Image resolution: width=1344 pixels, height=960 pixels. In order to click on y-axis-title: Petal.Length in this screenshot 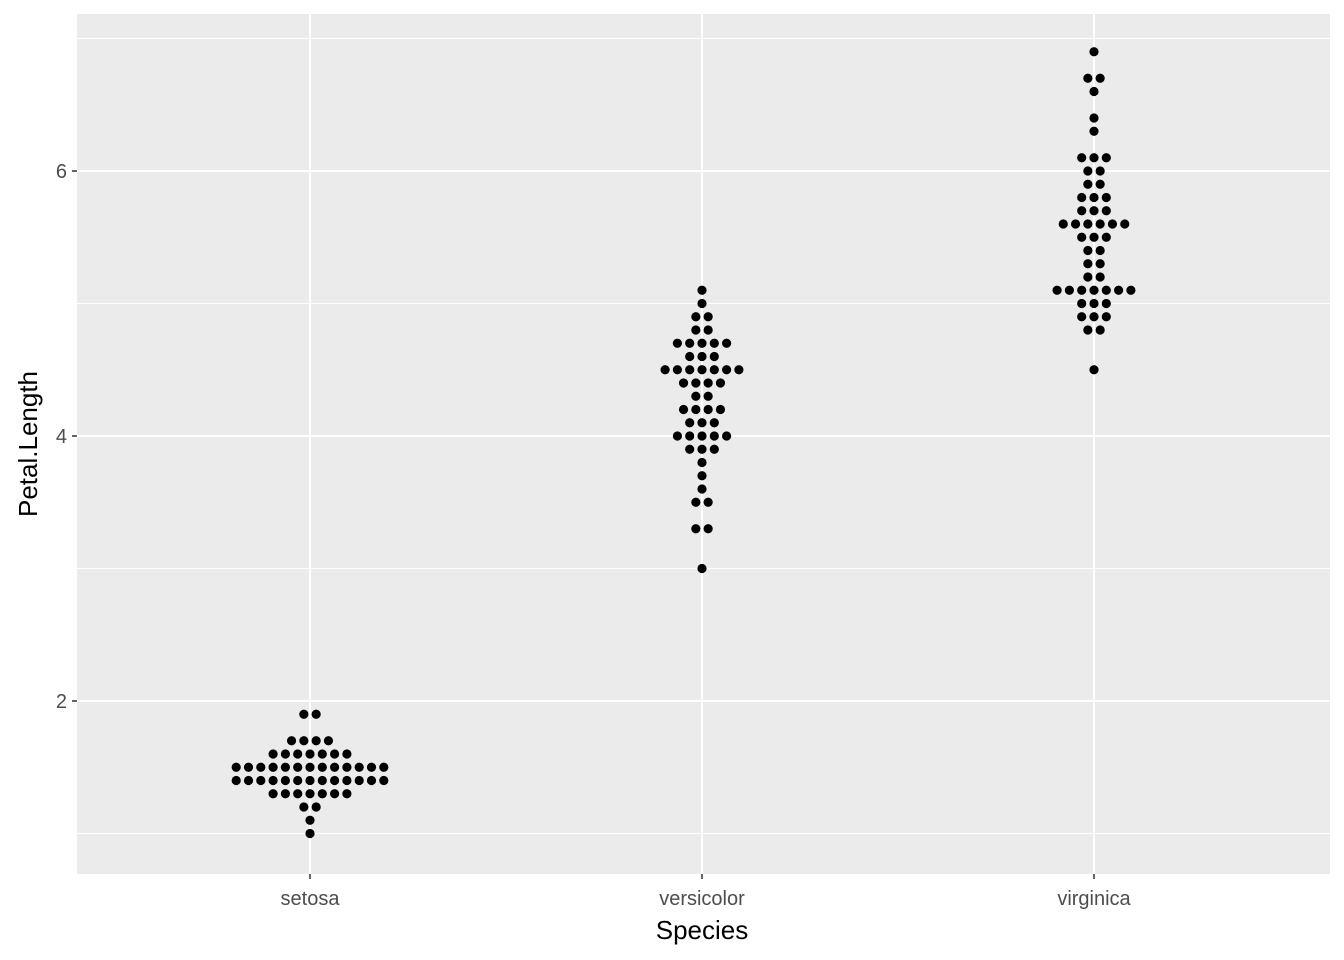, I will do `click(28, 444)`.